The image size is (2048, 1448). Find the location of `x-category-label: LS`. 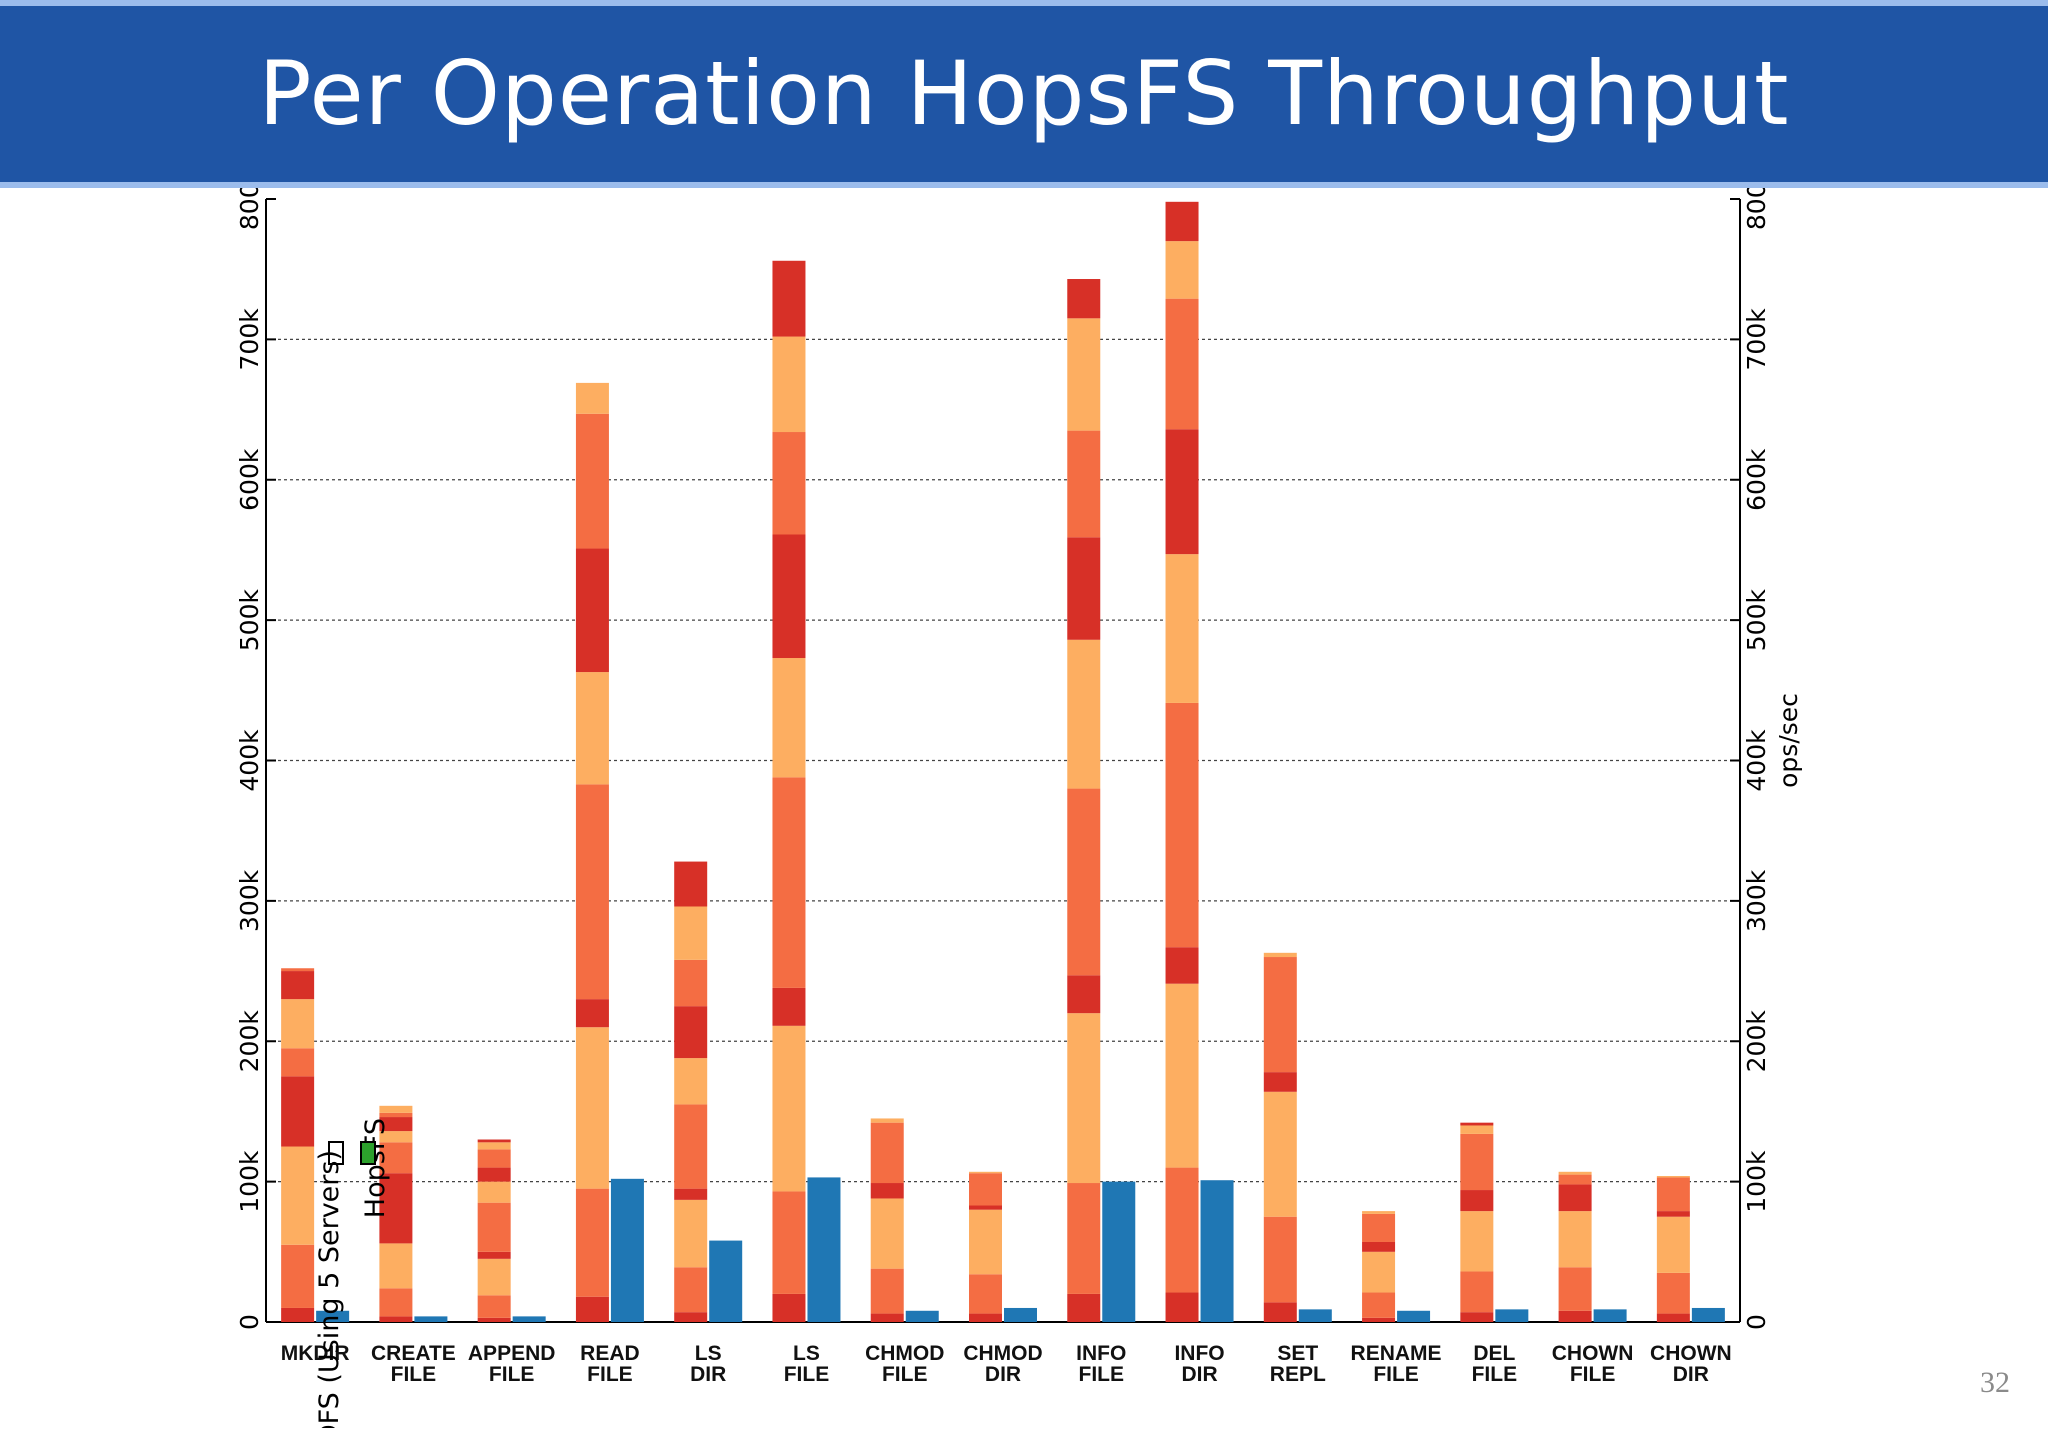

x-category-label: LS is located at coordinates (708, 1353).